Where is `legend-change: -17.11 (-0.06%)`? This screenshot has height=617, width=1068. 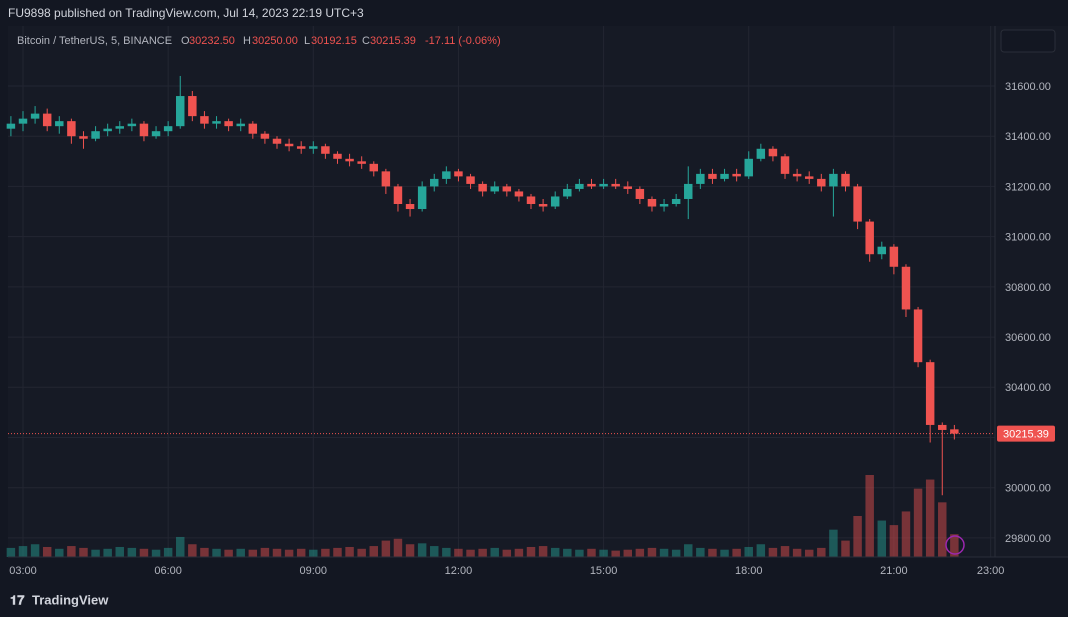 legend-change: -17.11 (-0.06%) is located at coordinates (463, 41).